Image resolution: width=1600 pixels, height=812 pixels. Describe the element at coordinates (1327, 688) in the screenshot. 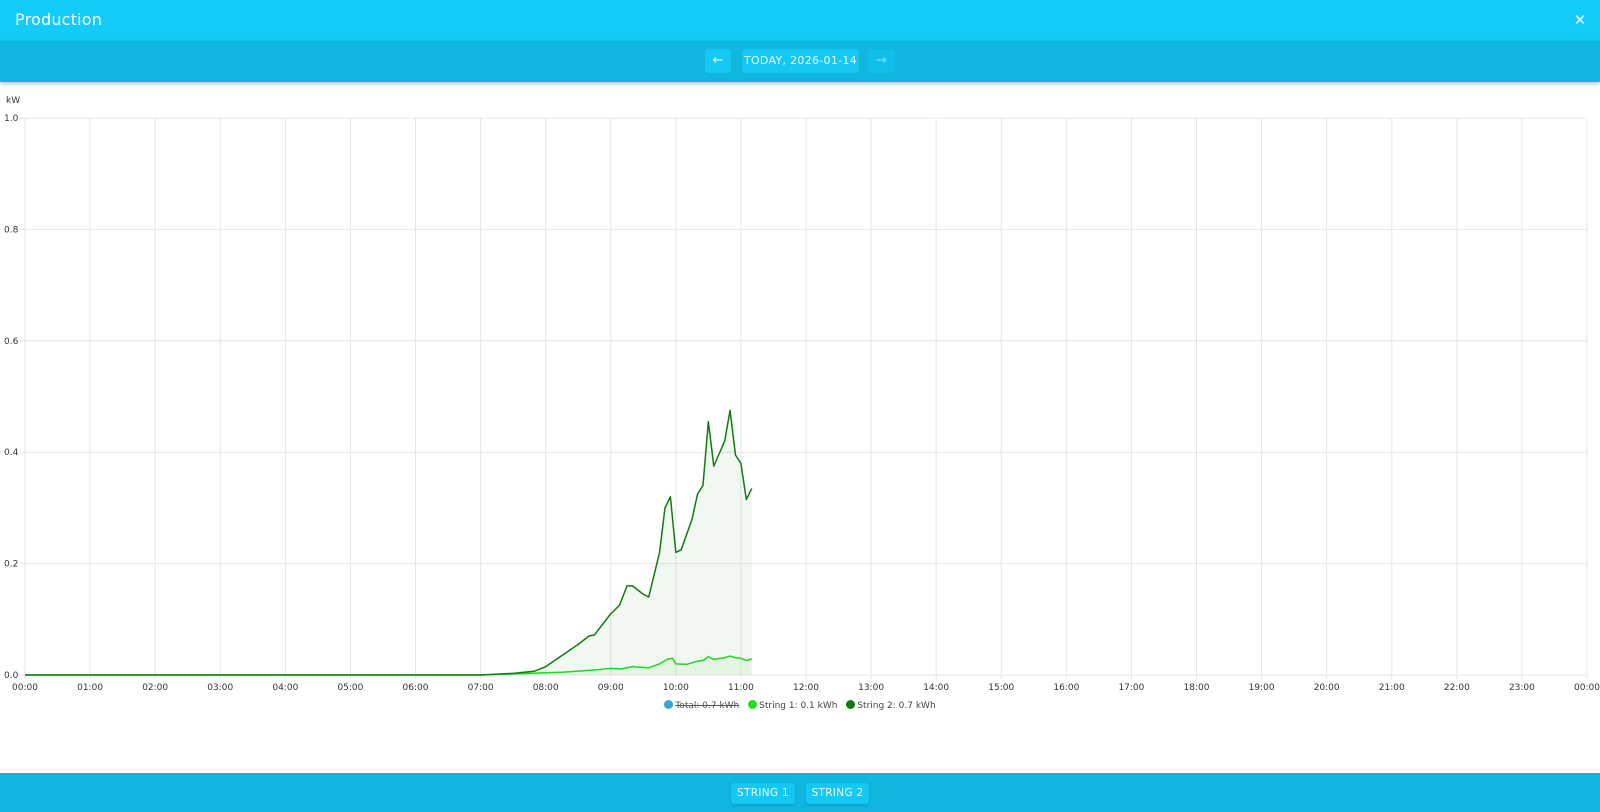

I see `x-tick-label: 20:00` at that location.